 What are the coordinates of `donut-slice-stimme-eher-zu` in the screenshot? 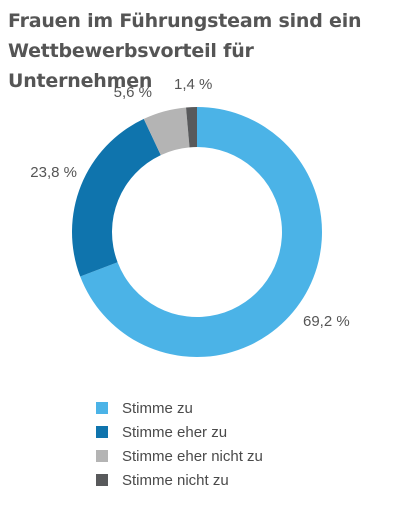 It's located at (116, 197).